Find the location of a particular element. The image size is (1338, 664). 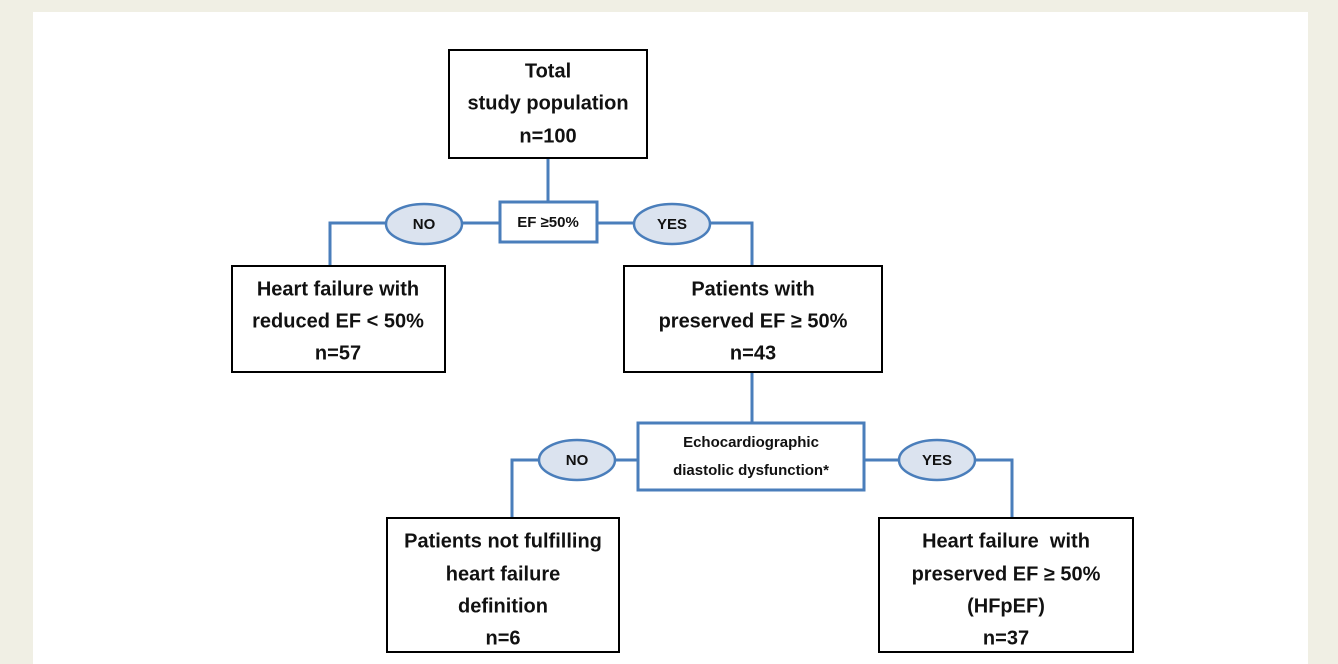

node-text: heart failure is located at coordinates (503, 574).